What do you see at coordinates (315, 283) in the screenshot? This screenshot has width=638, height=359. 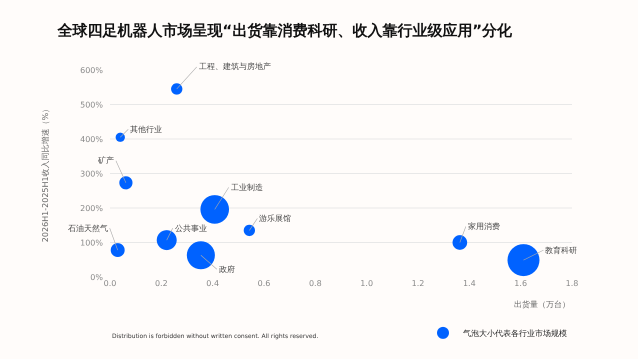 I see `x-tick-label: 0.8` at bounding box center [315, 283].